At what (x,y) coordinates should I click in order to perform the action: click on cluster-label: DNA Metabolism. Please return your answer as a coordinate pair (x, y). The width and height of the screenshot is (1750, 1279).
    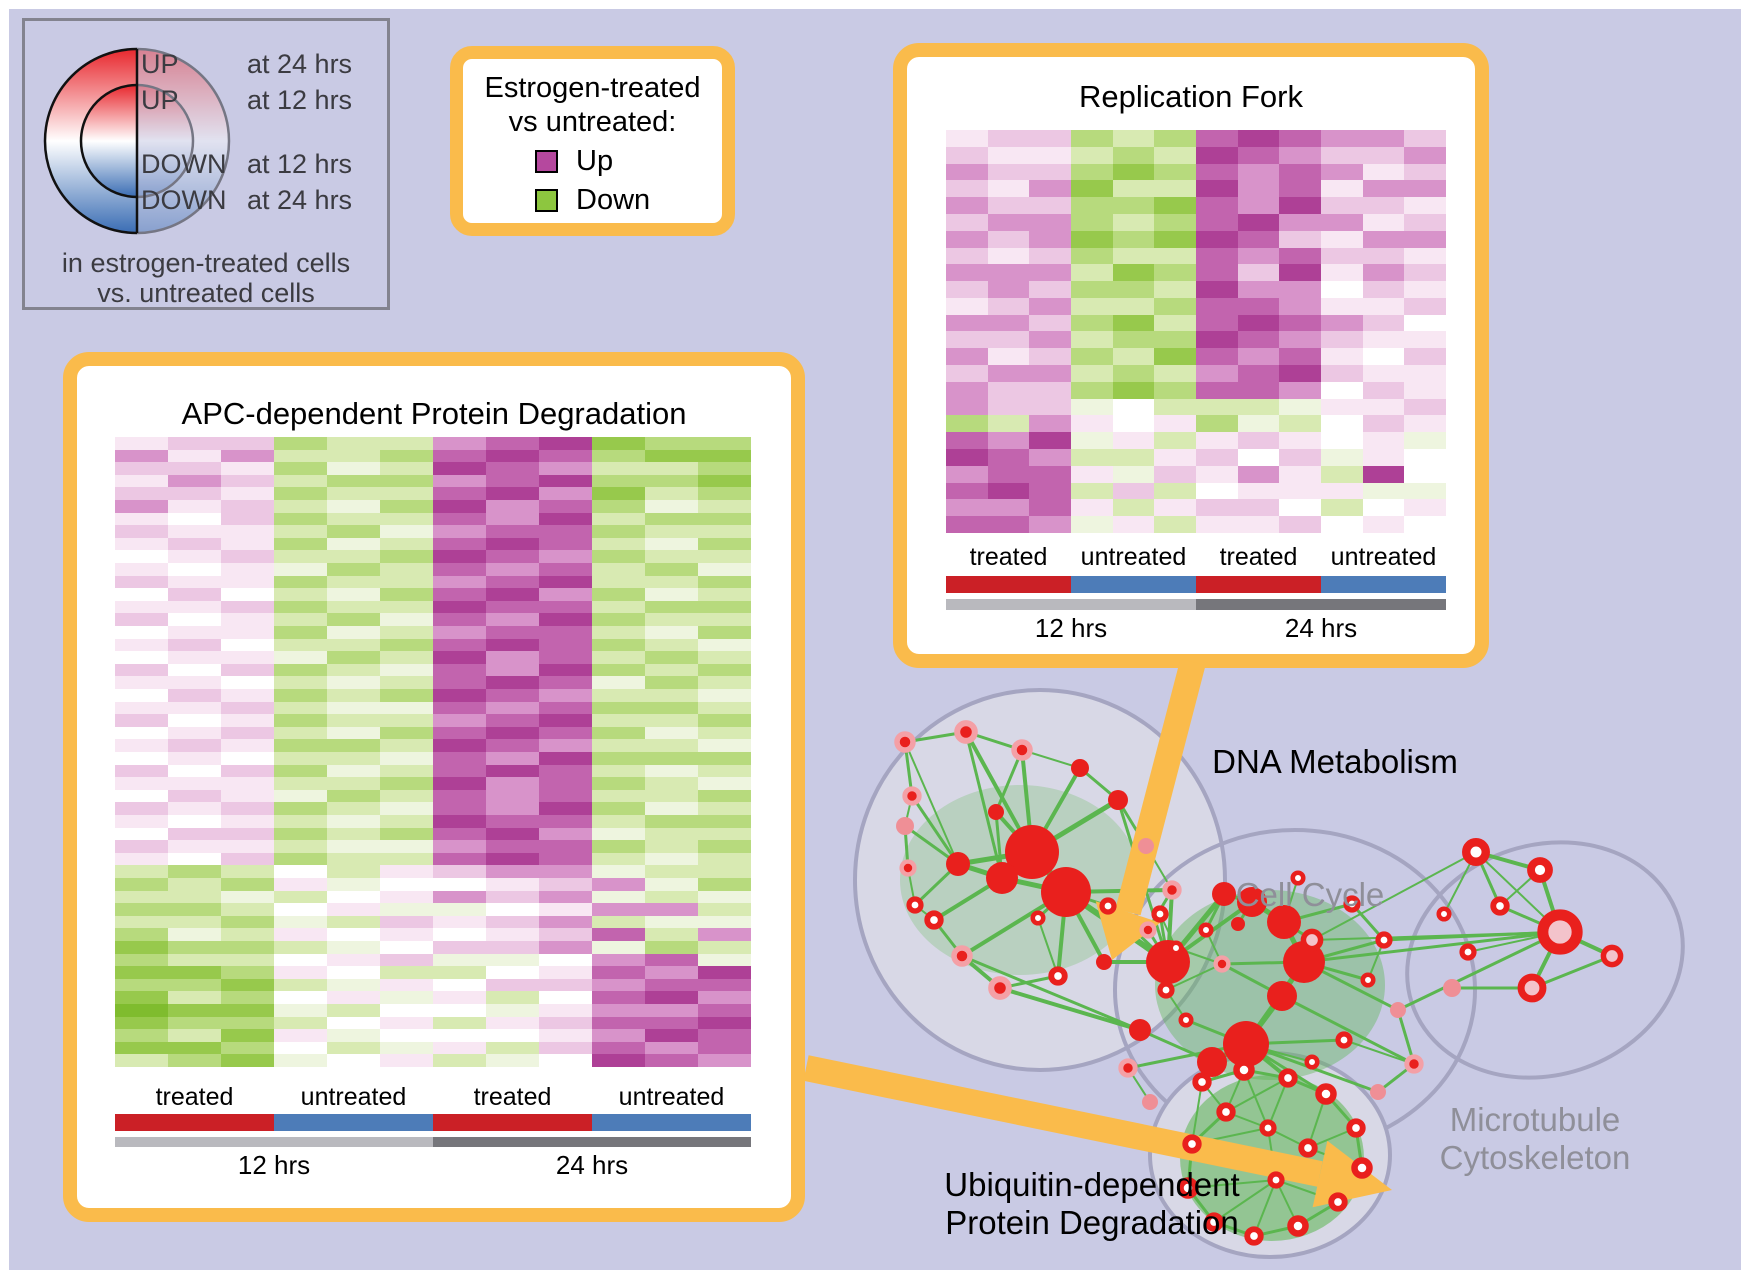
    Looking at the image, I should click on (1335, 761).